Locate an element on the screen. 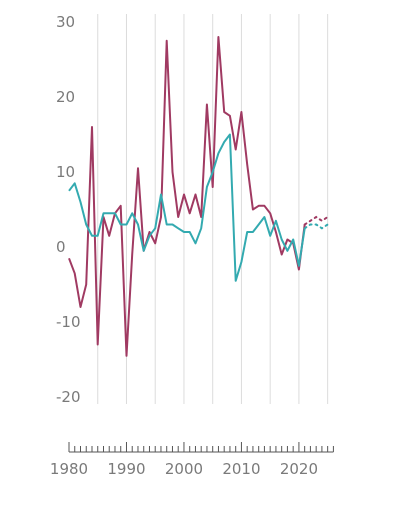 The image size is (404, 512). y-tick-label-0: 0 is located at coordinates (61, 247).